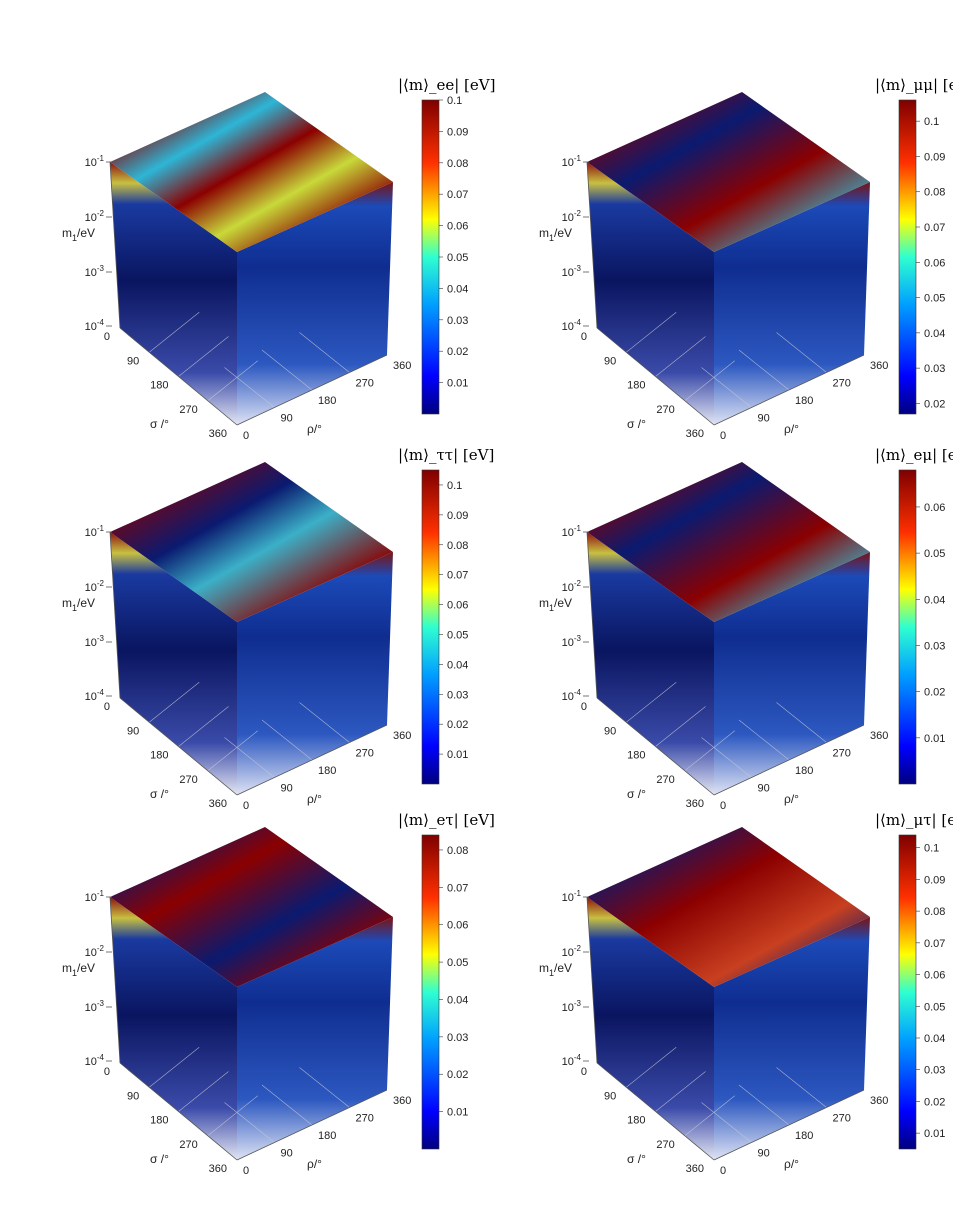 The width and height of the screenshot is (953, 1214). I want to click on colorbar-title: |⟨m⟩_μτ| [eV], so click(914, 820).